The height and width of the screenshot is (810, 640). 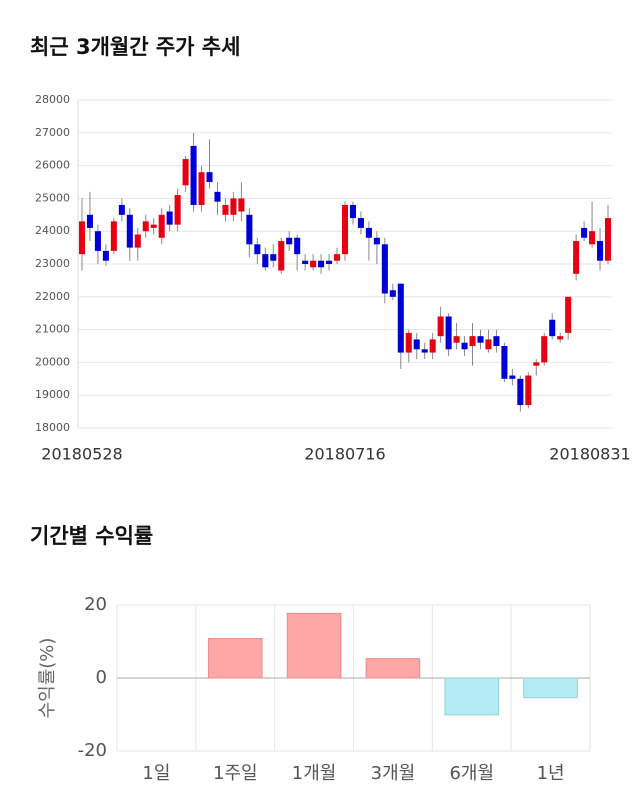 What do you see at coordinates (52, 197) in the screenshot?
I see `y-tick-label: 25000` at bounding box center [52, 197].